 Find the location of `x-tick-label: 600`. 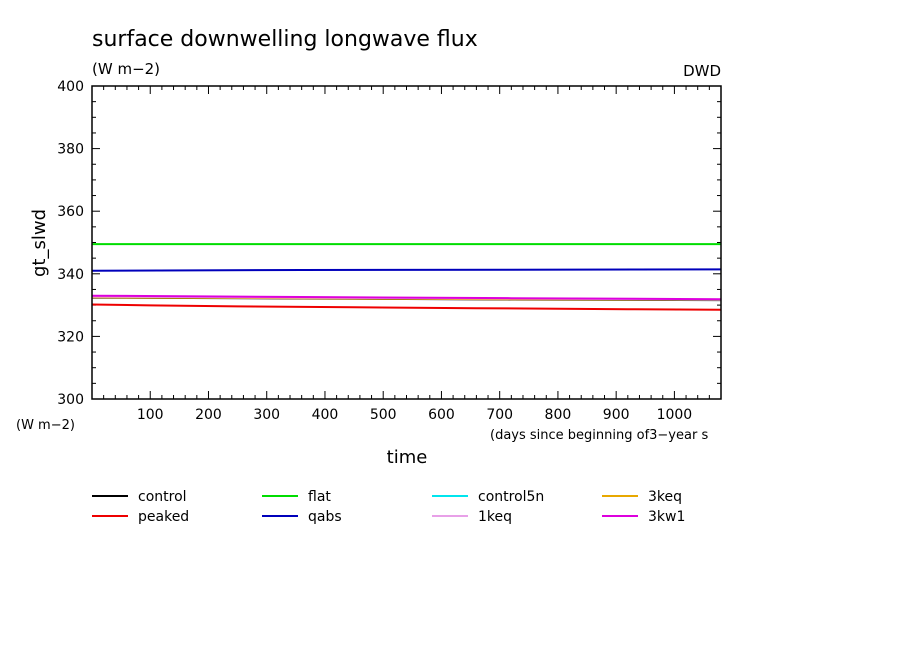

x-tick-label: 600 is located at coordinates (441, 415).